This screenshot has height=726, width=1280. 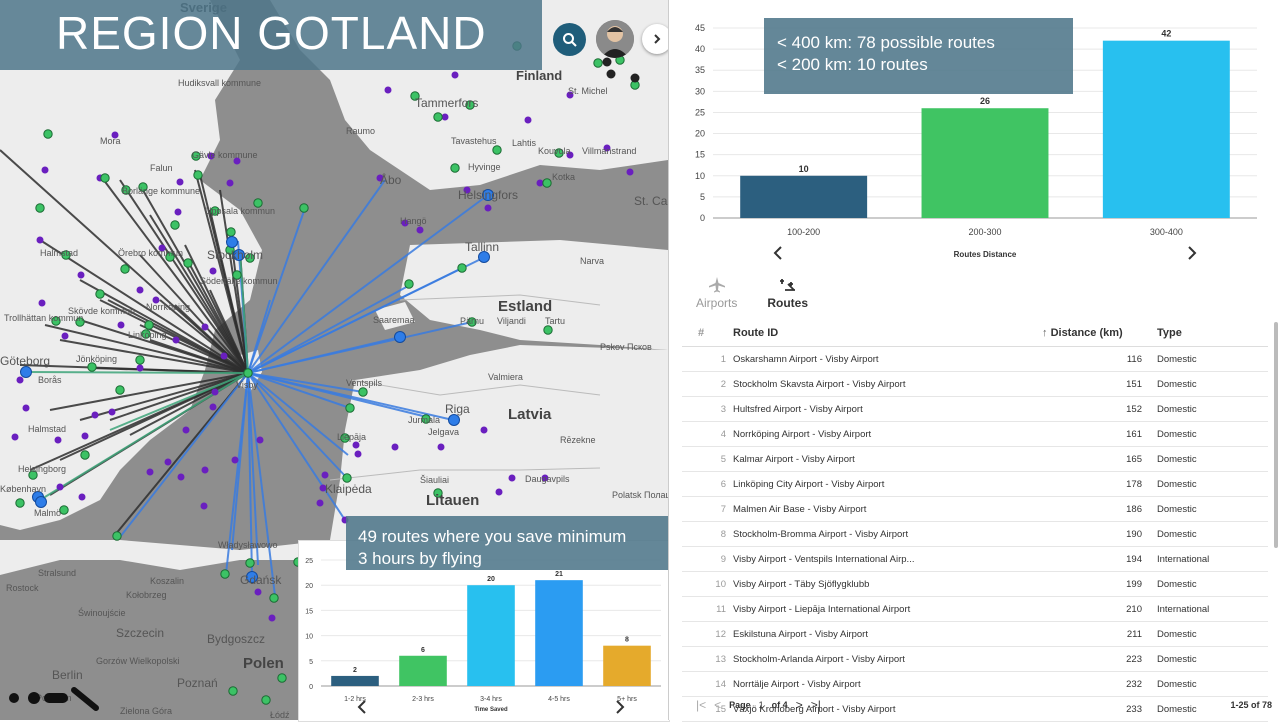 I want to click on y-tick-label: 30, so click(x=700, y=91).